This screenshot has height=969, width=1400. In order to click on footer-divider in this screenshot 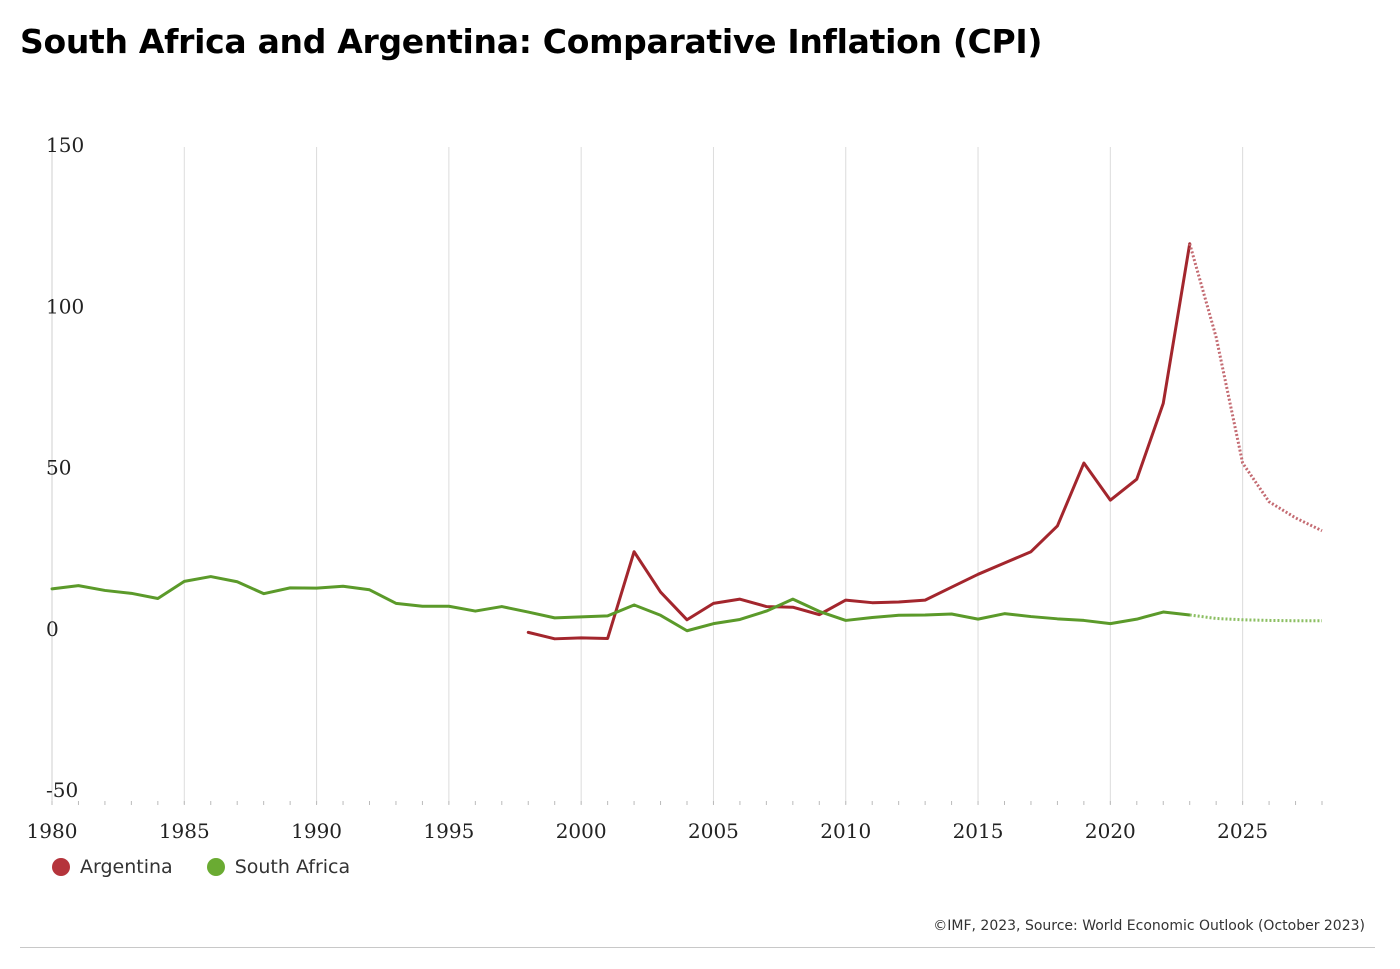, I will do `click(697, 947)`.